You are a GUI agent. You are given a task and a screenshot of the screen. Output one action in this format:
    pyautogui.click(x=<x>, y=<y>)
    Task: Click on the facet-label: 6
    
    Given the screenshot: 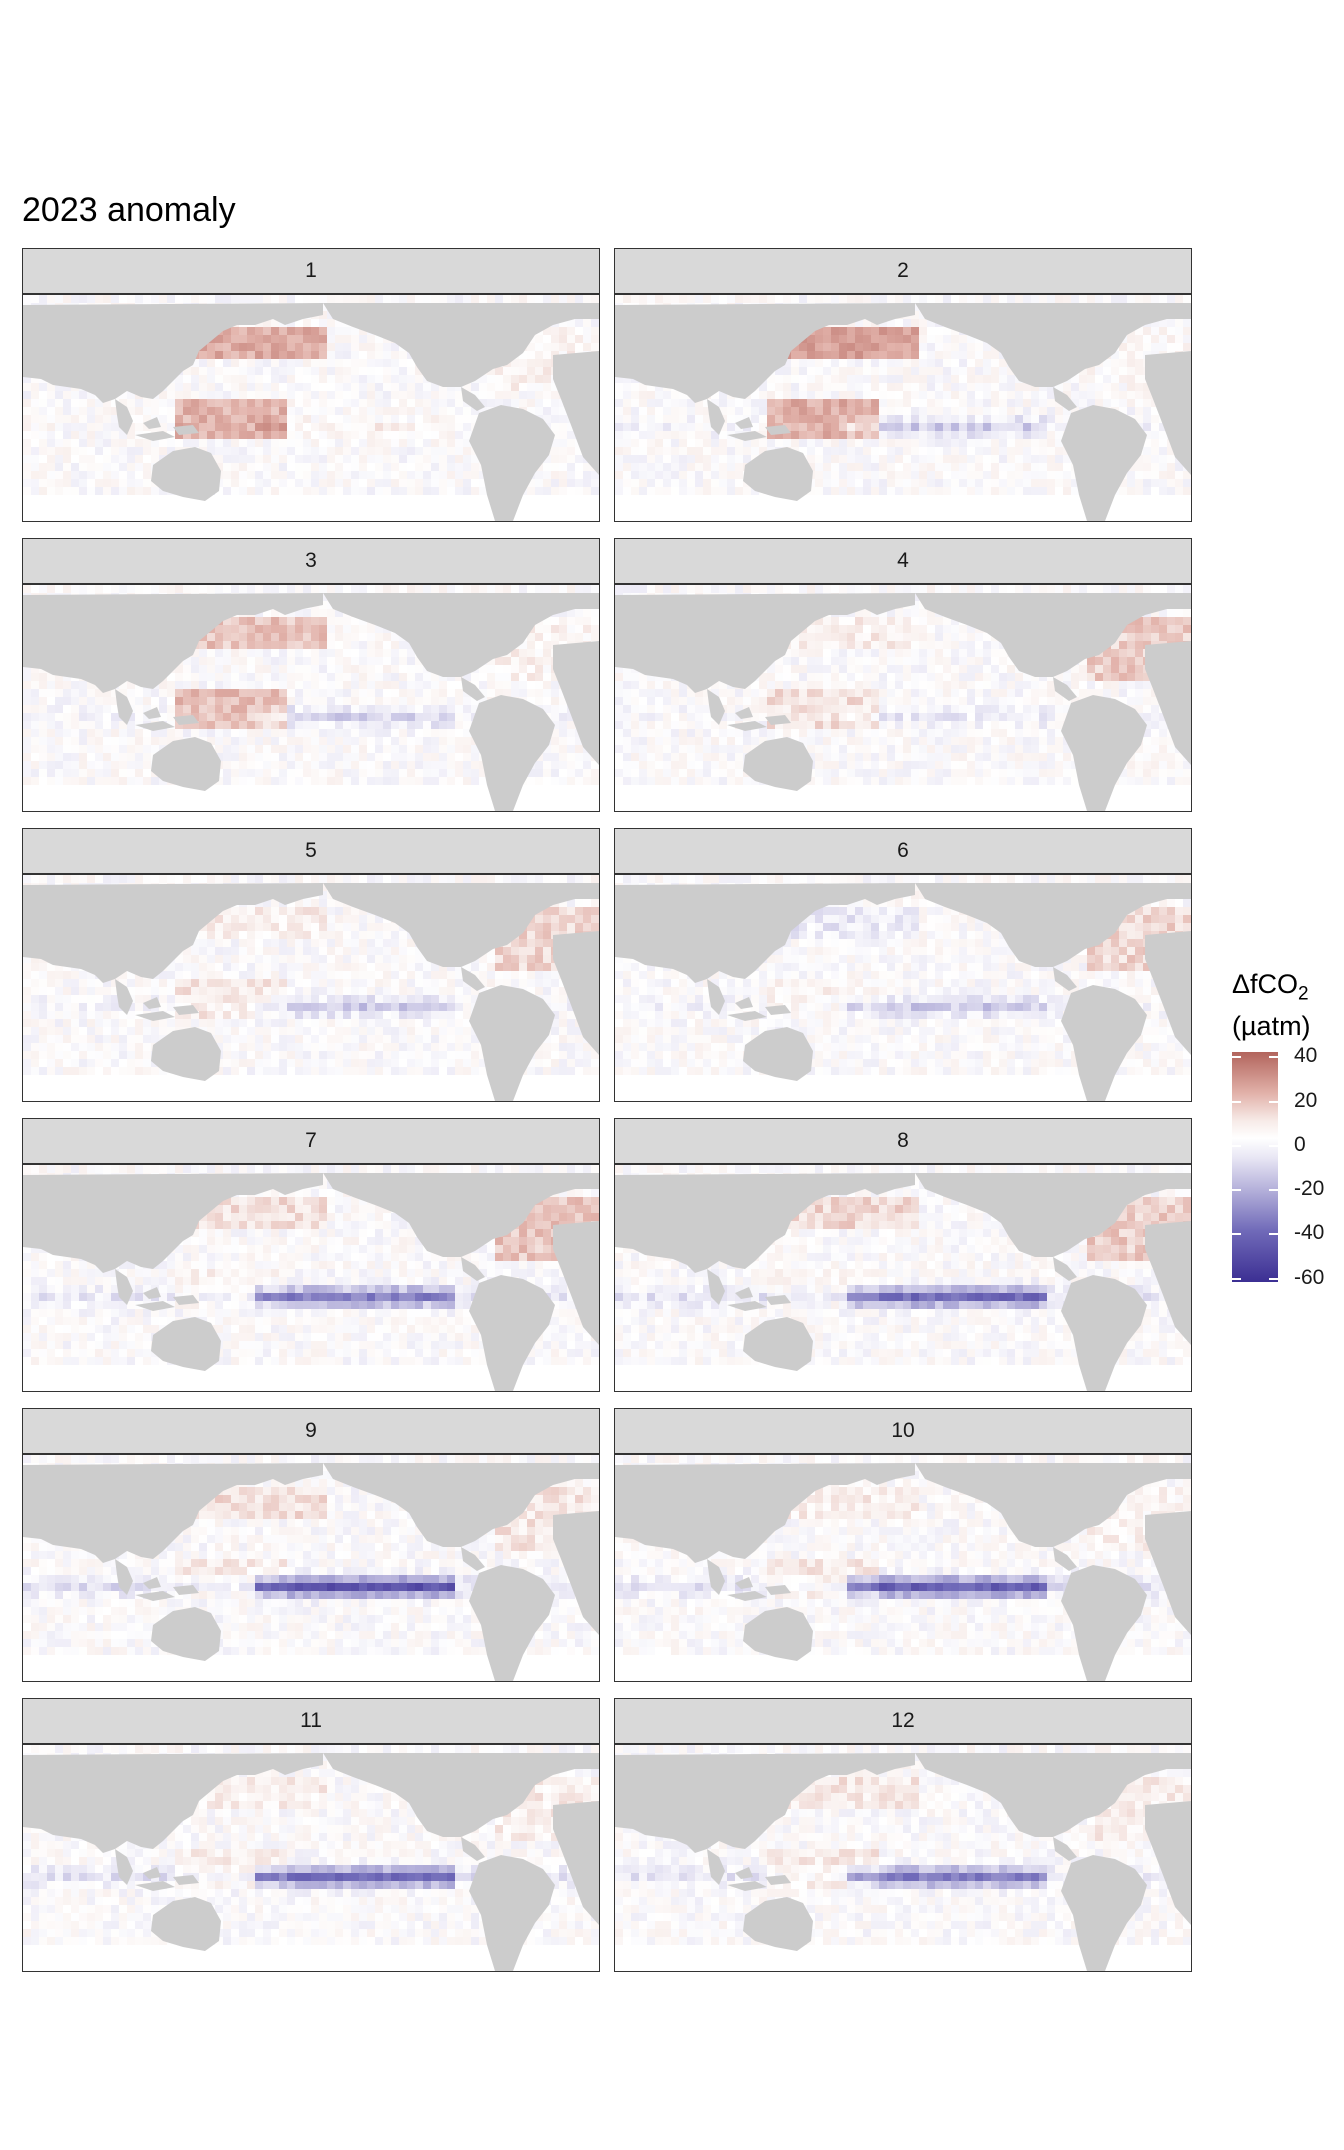 What is the action you would take?
    pyautogui.click(x=903, y=851)
    